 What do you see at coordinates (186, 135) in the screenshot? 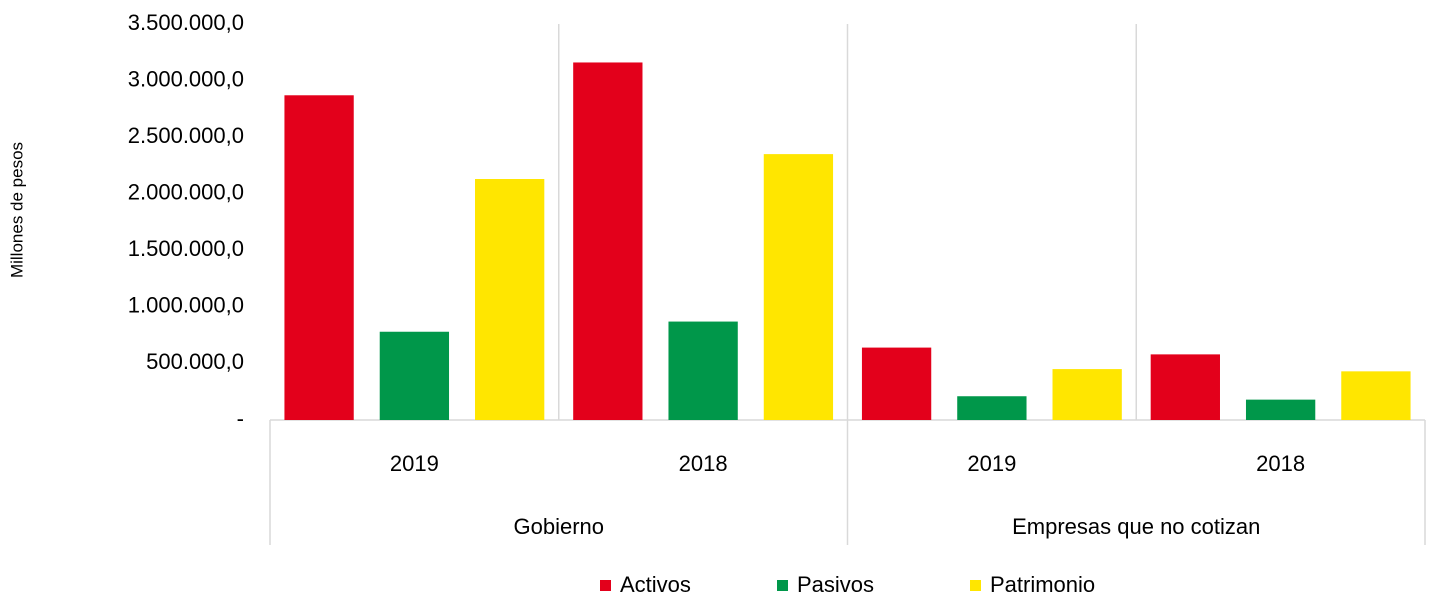
I see `y-tick-label: 2.500.000,0` at bounding box center [186, 135].